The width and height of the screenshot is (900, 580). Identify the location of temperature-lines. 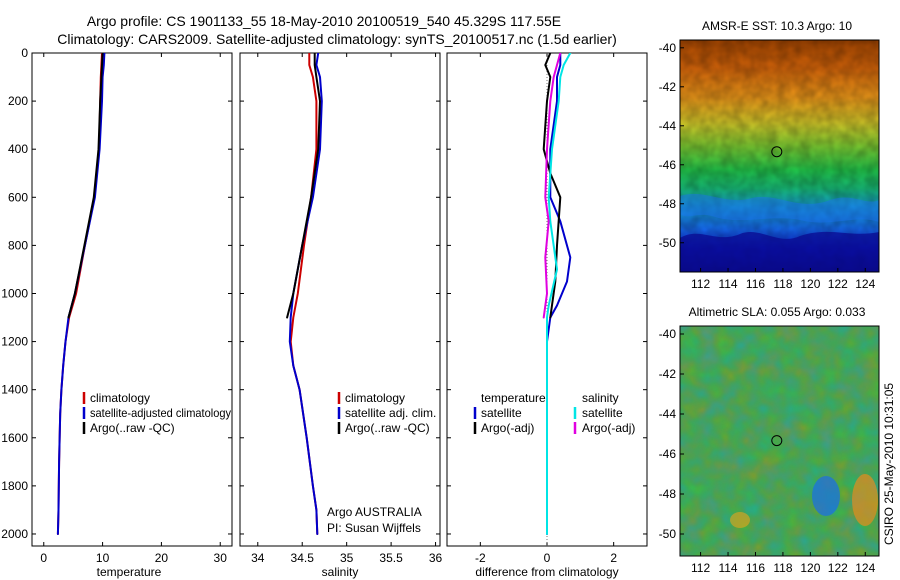
(81, 294).